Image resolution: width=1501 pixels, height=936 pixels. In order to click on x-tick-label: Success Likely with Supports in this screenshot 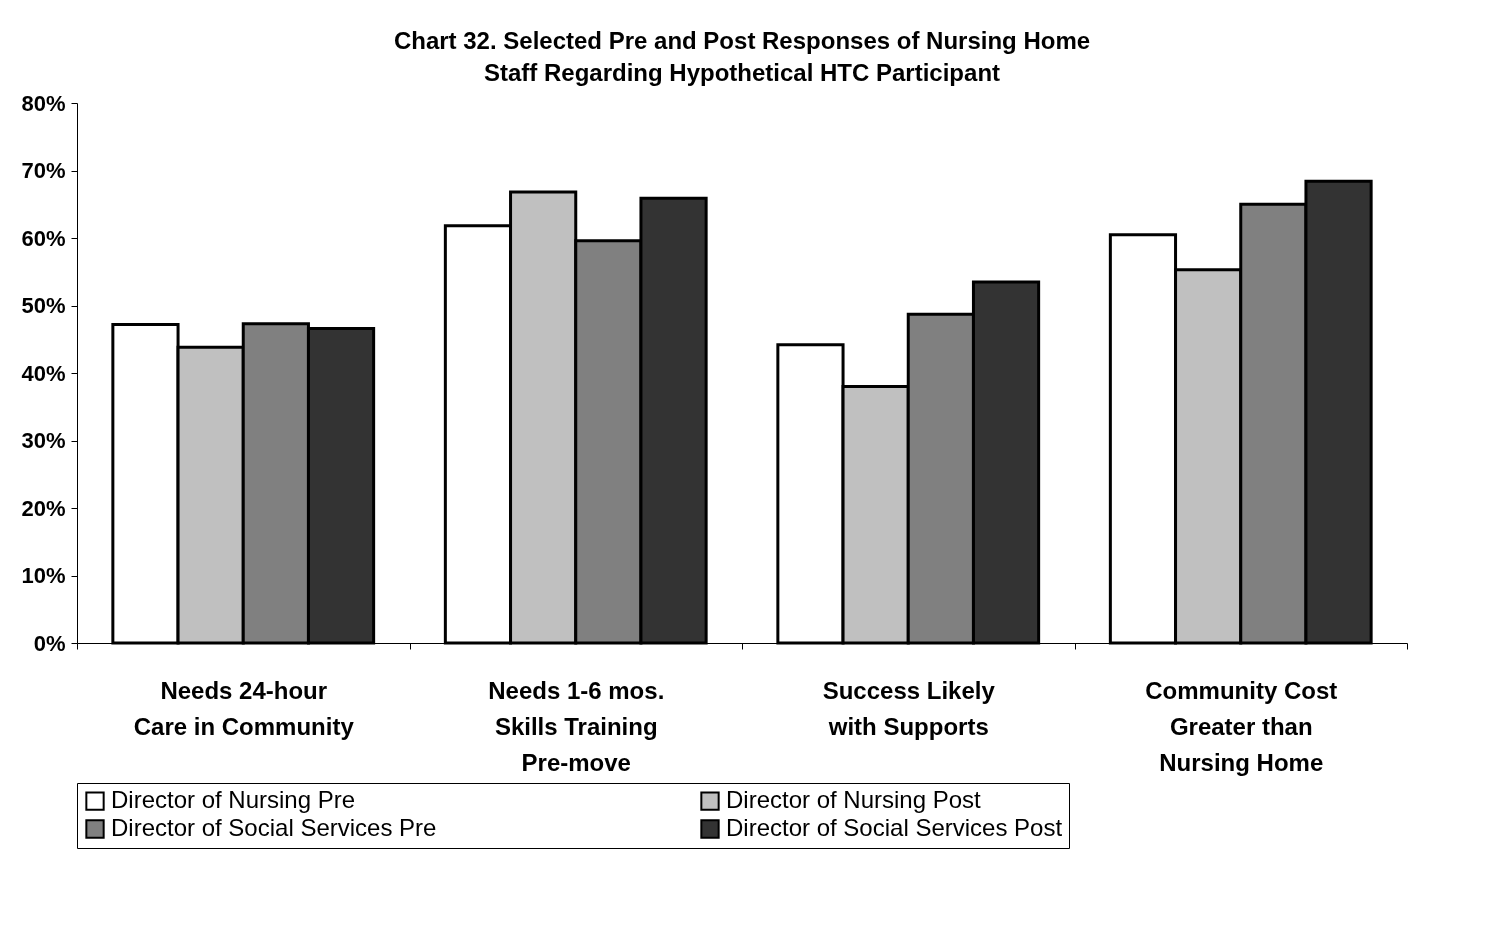, I will do `click(909, 708)`.